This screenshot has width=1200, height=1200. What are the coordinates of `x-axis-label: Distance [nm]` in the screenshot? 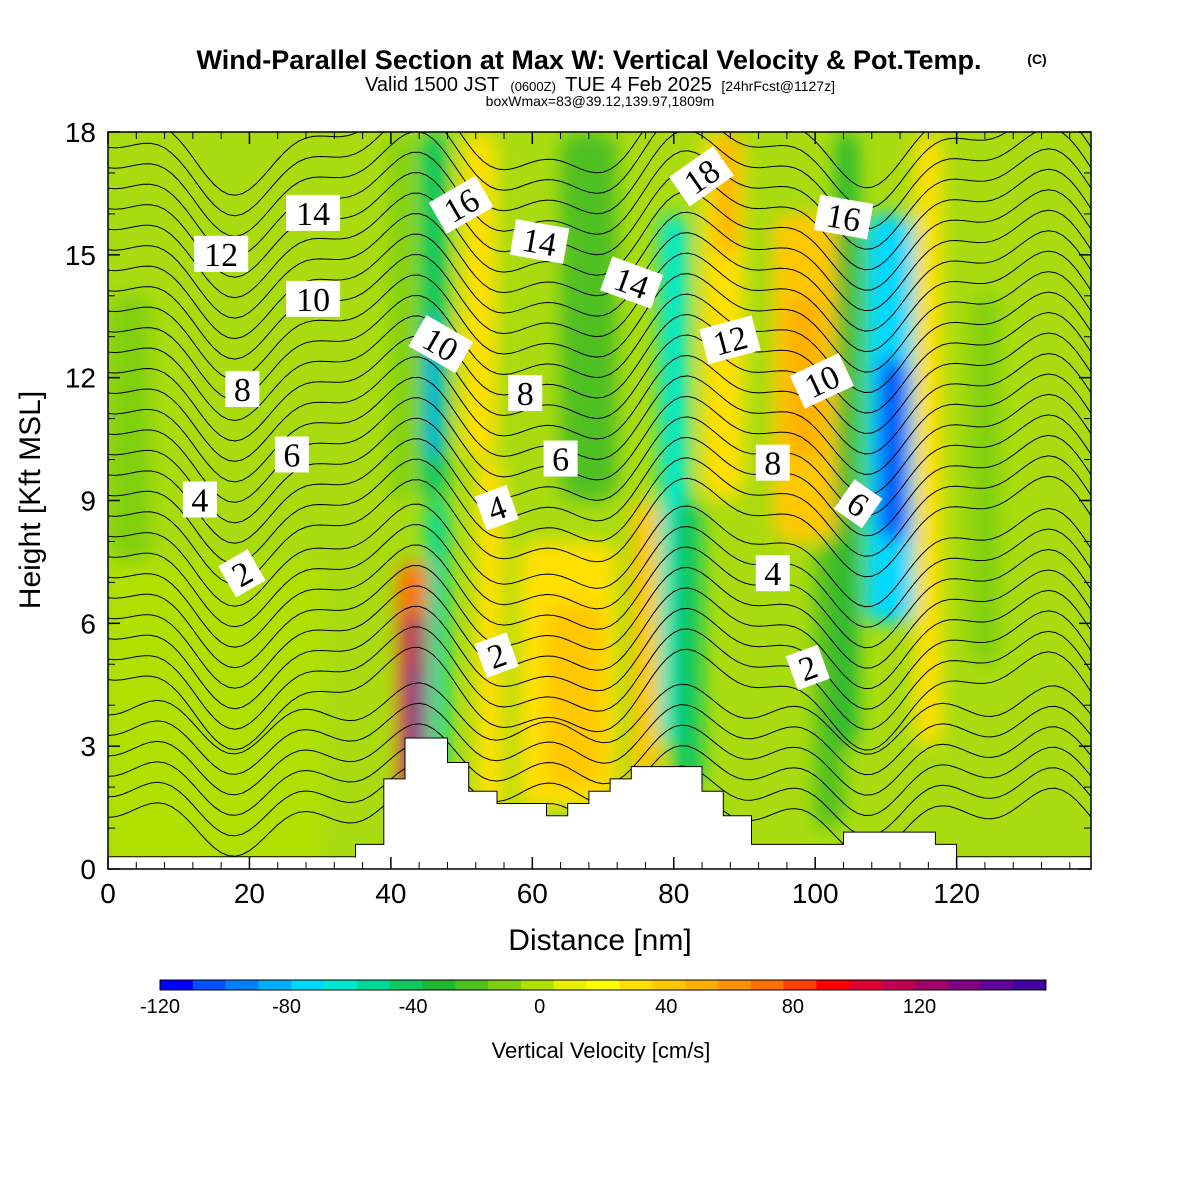 It's located at (599, 940).